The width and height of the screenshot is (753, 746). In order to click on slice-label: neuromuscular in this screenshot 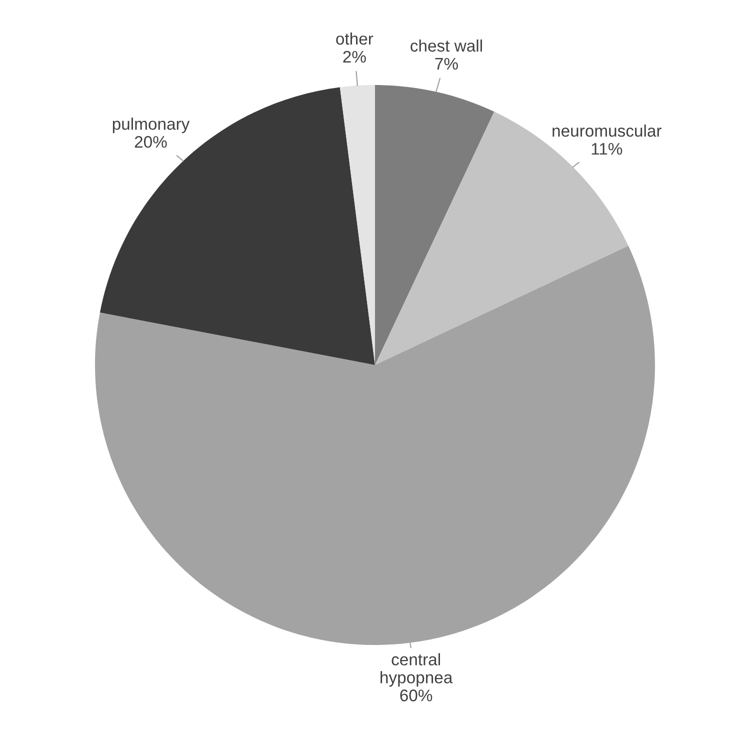, I will do `click(607, 130)`.